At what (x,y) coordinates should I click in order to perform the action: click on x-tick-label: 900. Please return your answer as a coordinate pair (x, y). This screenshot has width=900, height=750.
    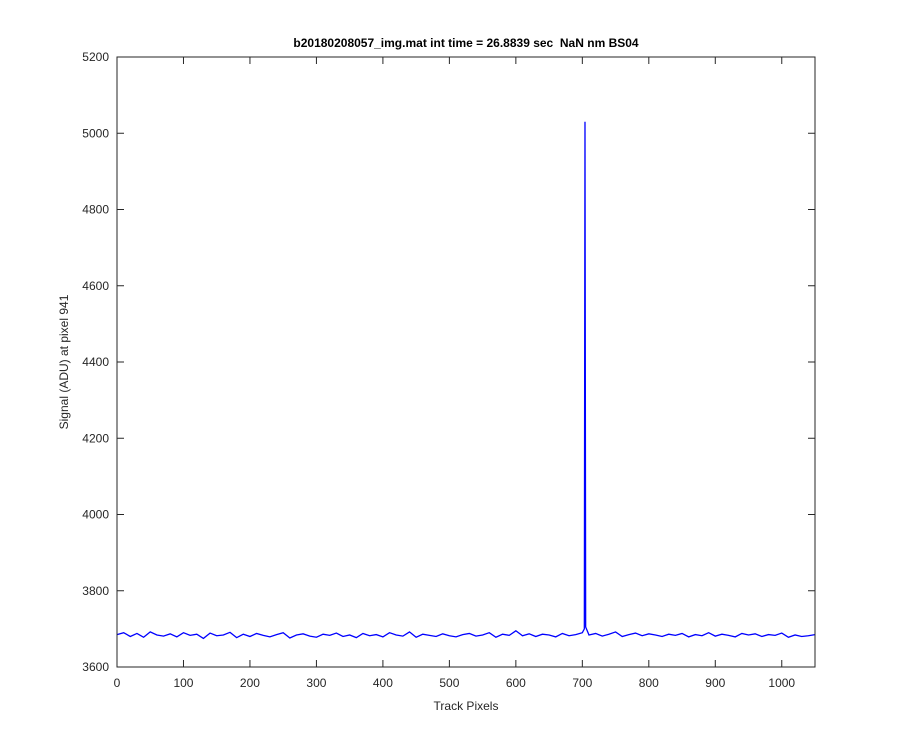
    Looking at the image, I should click on (715, 683).